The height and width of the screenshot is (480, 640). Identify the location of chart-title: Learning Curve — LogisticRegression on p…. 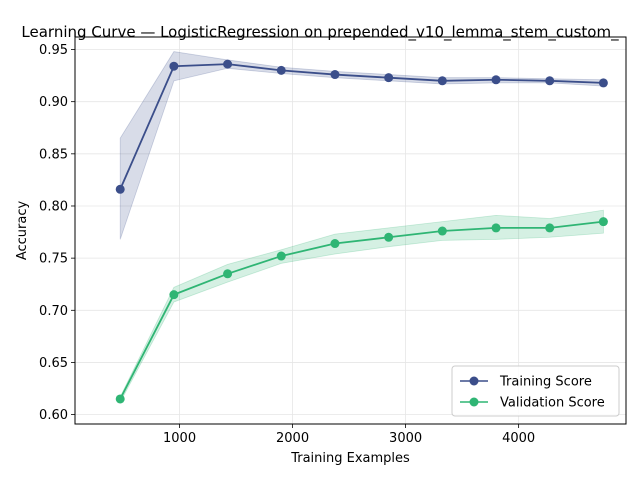
(320, 32).